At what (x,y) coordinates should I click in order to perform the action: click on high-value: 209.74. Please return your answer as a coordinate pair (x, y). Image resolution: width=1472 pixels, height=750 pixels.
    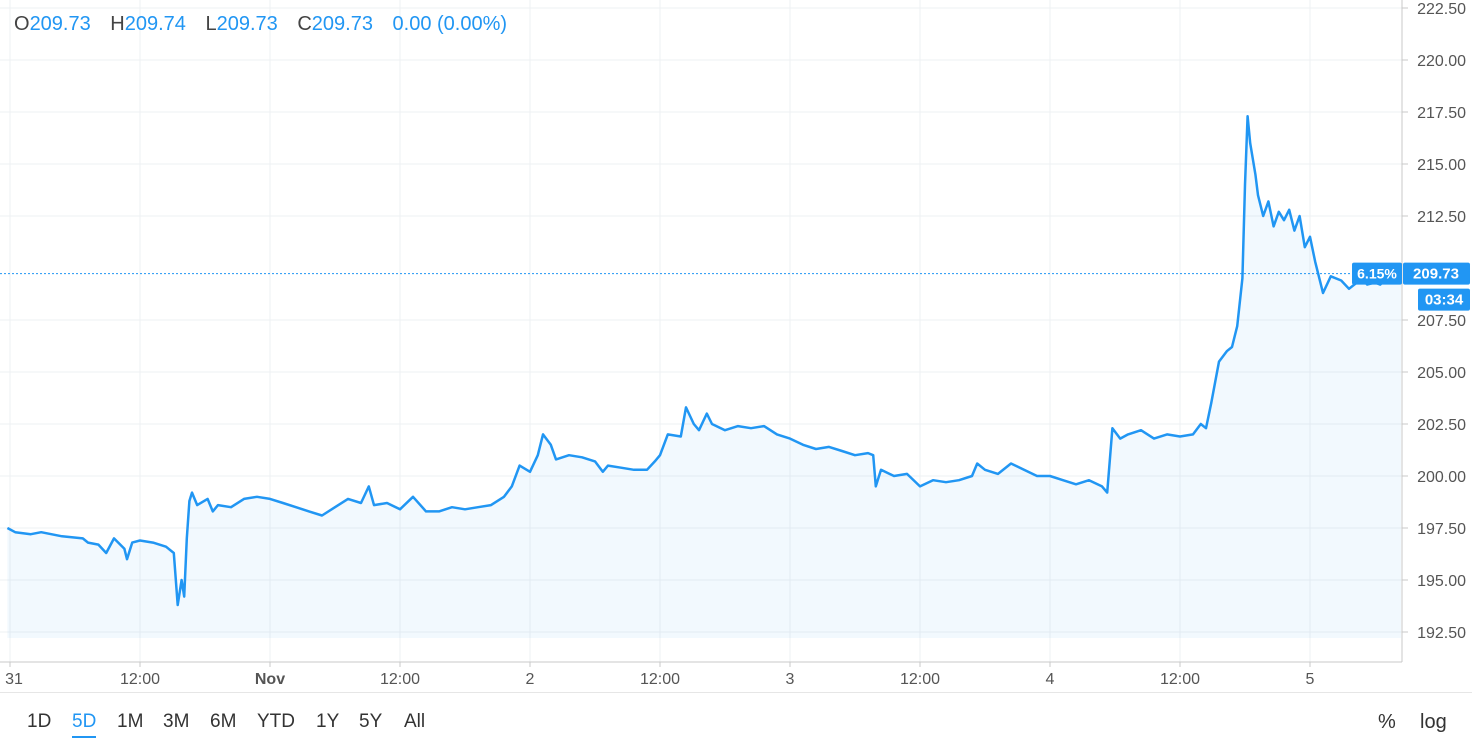
    Looking at the image, I should click on (155, 24).